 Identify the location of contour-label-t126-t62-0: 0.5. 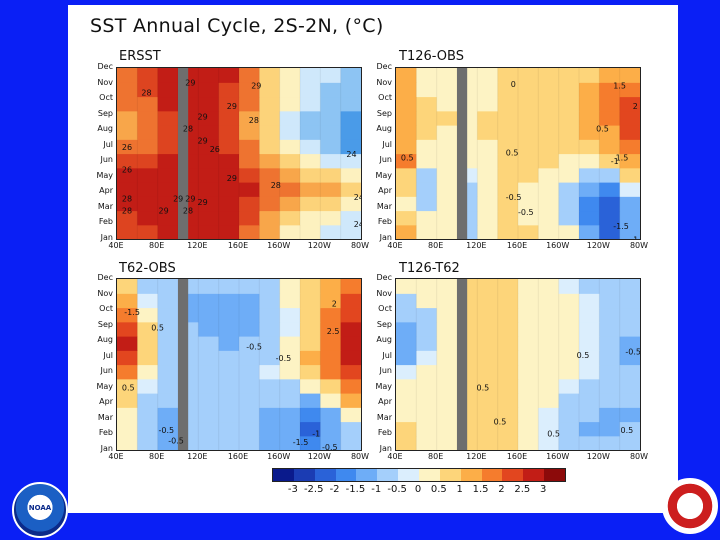
(483, 387).